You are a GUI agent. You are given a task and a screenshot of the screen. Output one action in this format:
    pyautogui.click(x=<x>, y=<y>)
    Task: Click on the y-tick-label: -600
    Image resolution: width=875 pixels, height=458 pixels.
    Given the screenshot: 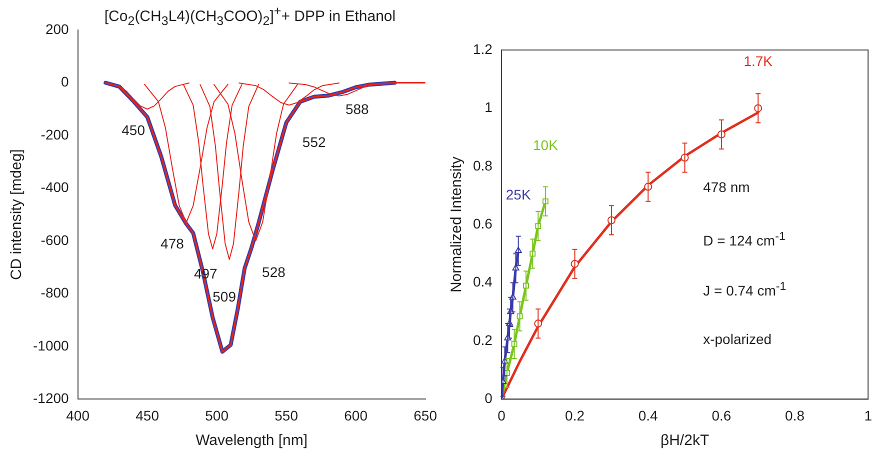 What is the action you would take?
    pyautogui.click(x=55, y=240)
    